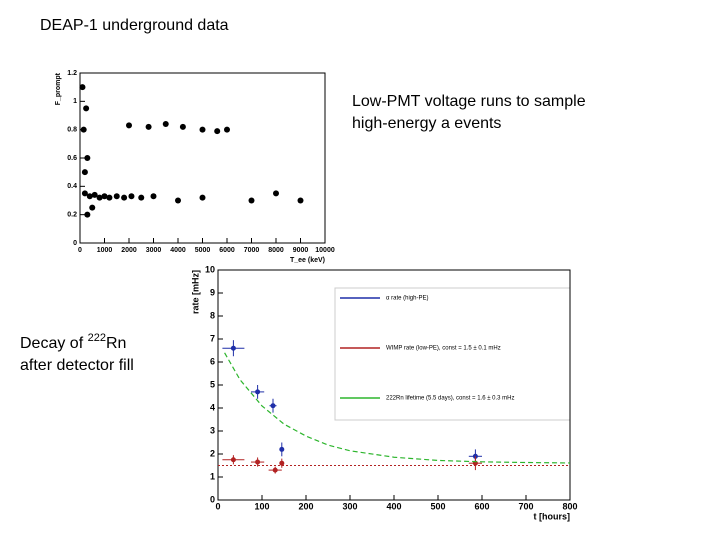 The height and width of the screenshot is (545, 720). I want to click on x-tick-label: 9000, so click(301, 250).